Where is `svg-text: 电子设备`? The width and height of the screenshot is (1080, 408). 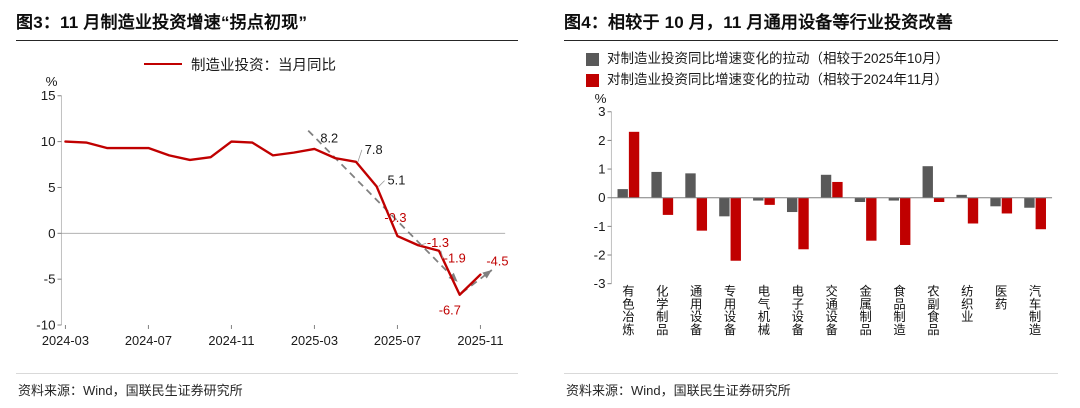 svg-text: 电子设备 is located at coordinates (798, 311).